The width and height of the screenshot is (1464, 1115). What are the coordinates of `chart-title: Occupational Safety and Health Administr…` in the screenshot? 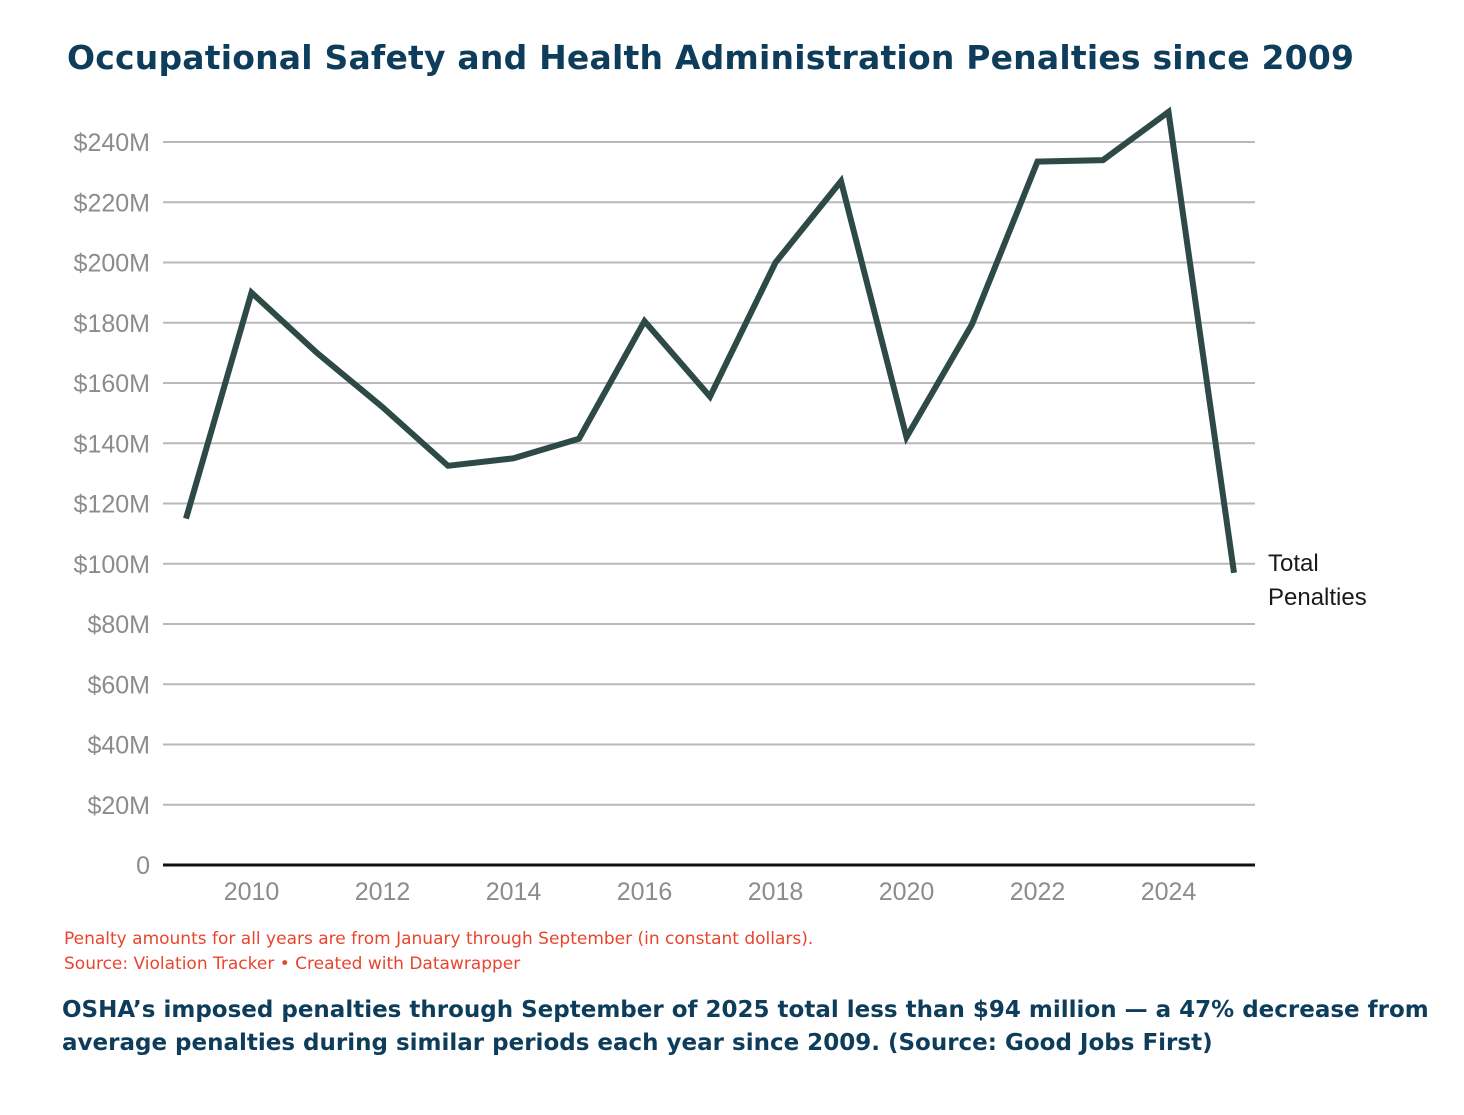 It's located at (711, 57).